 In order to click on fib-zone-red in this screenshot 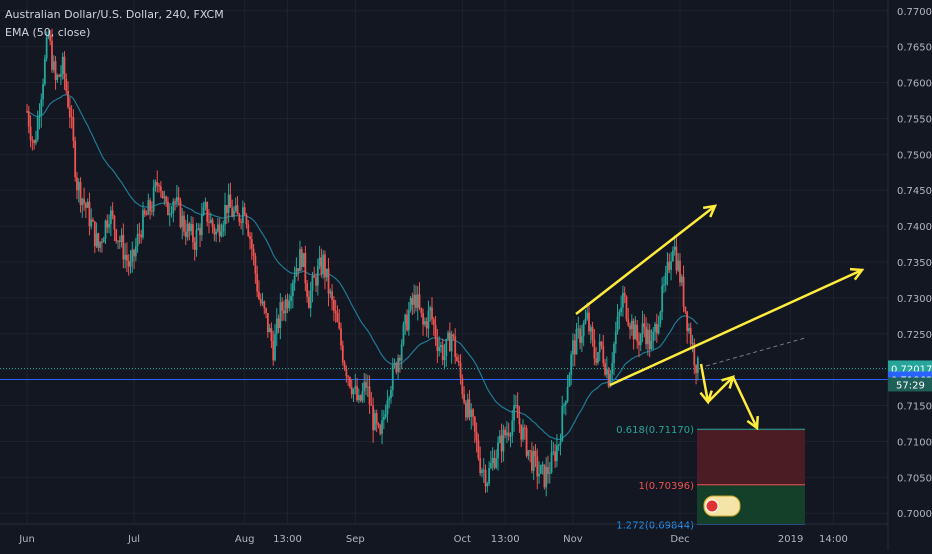, I will do `click(751, 457)`.